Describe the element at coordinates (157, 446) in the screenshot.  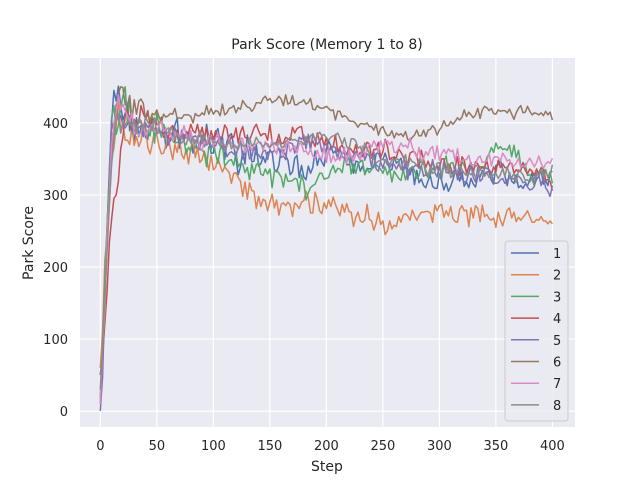
I see `x-tick-label: 50` at that location.